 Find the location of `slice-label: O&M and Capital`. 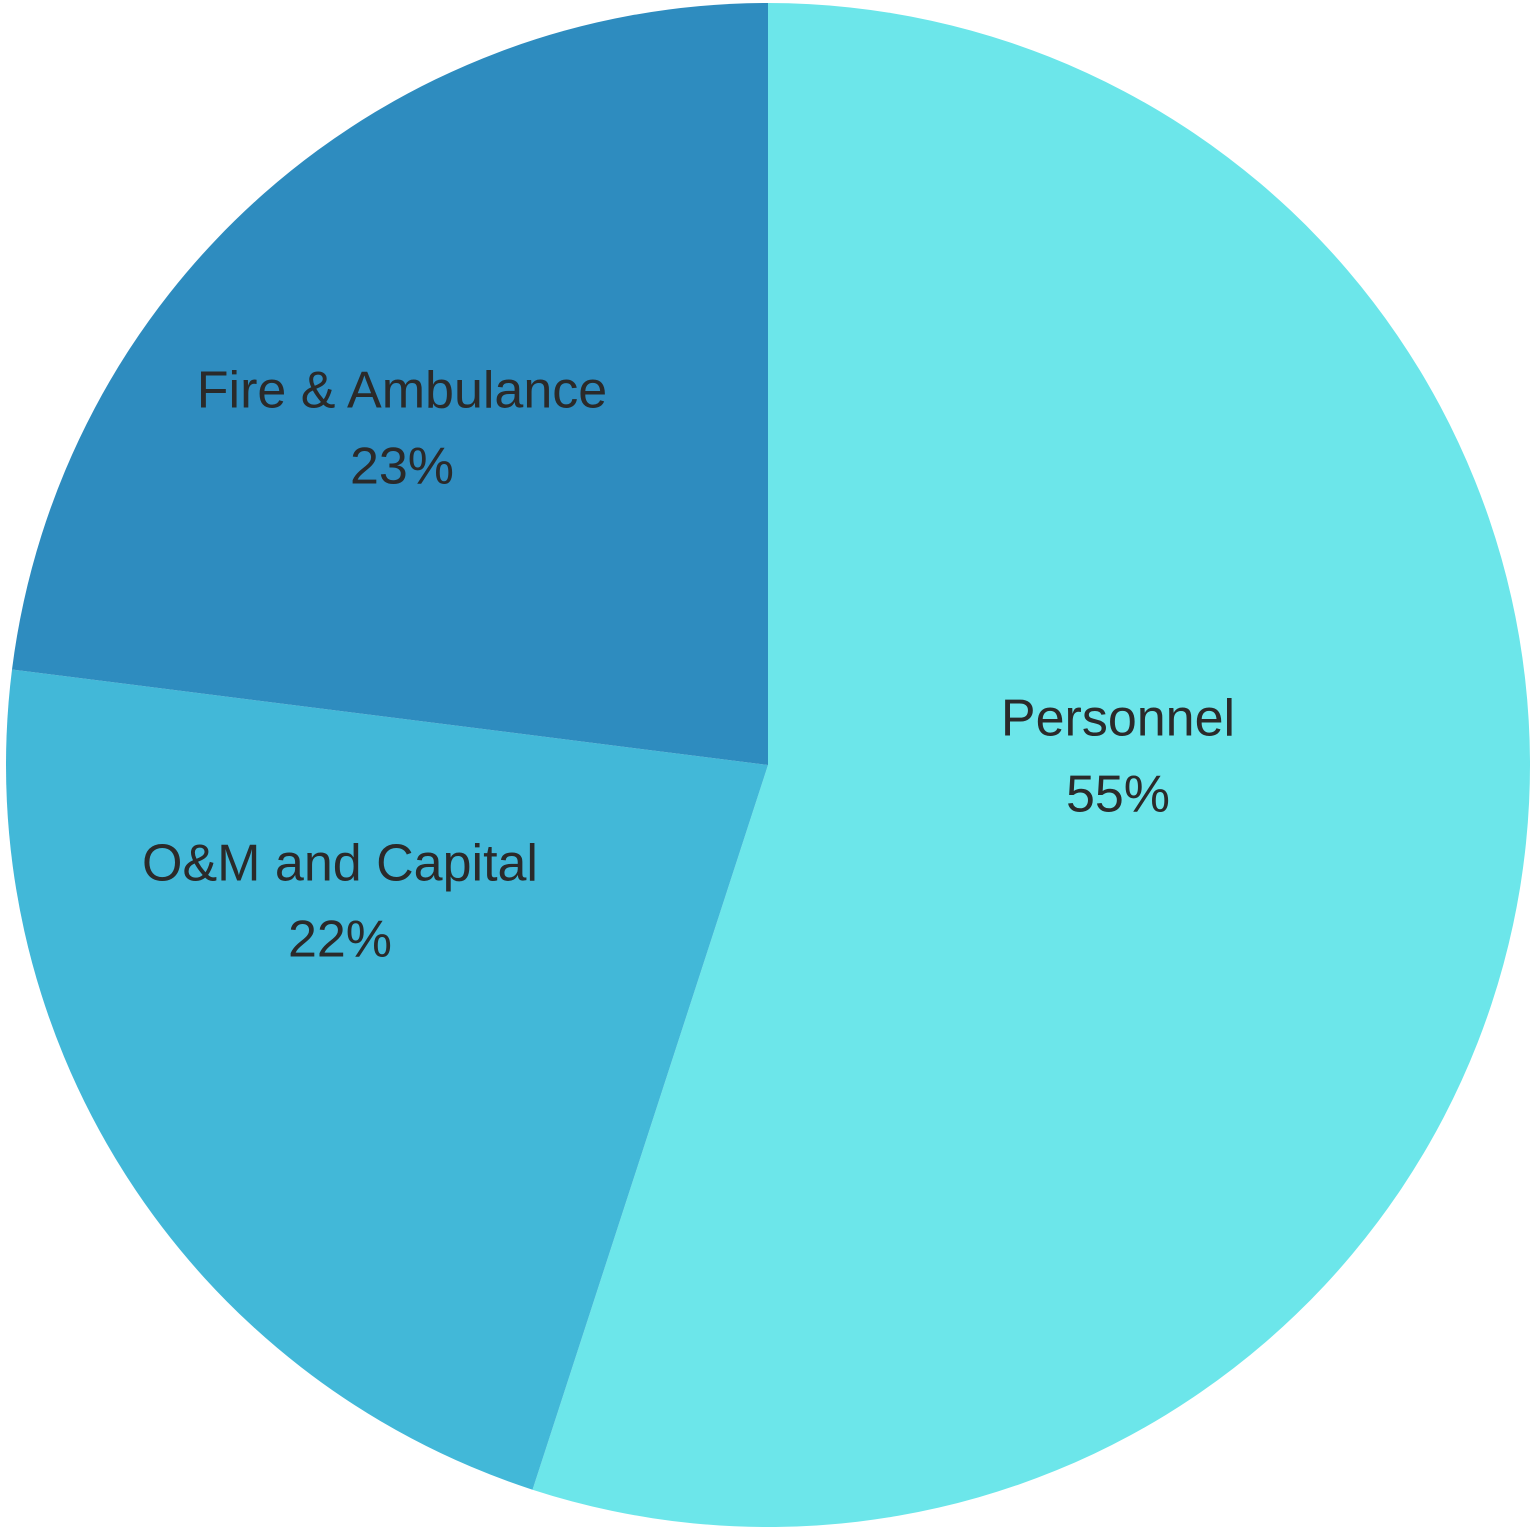

slice-label: O&M and Capital is located at coordinates (340, 864).